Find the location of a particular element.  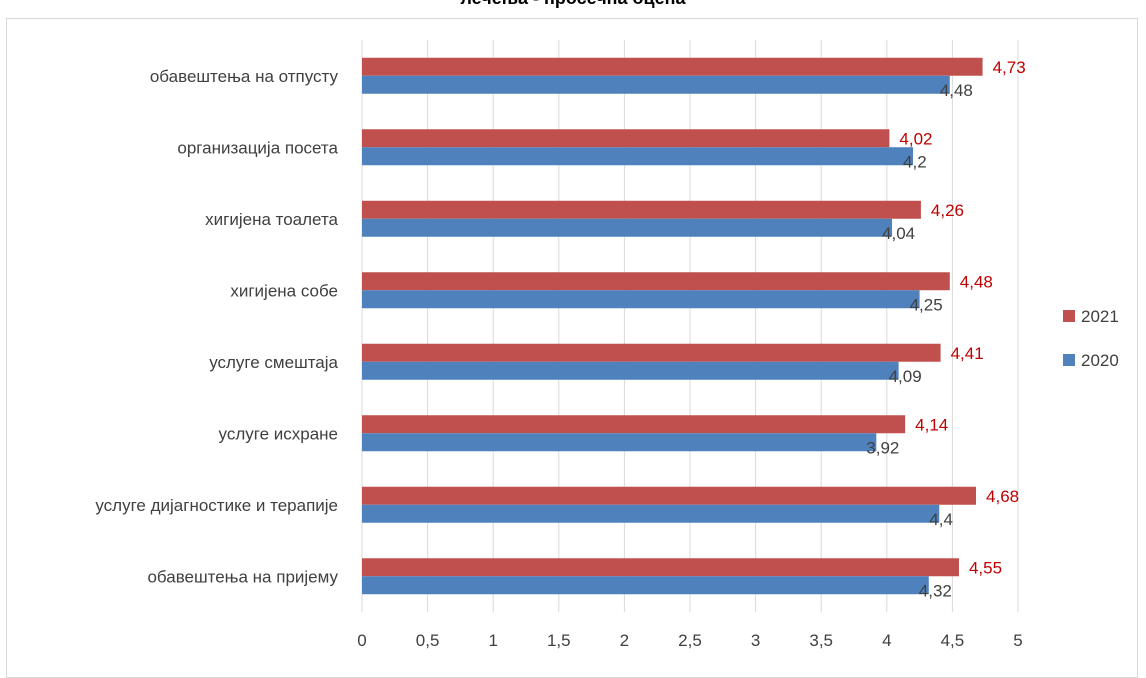

data-label-2020: 4,09 is located at coordinates (905, 376).